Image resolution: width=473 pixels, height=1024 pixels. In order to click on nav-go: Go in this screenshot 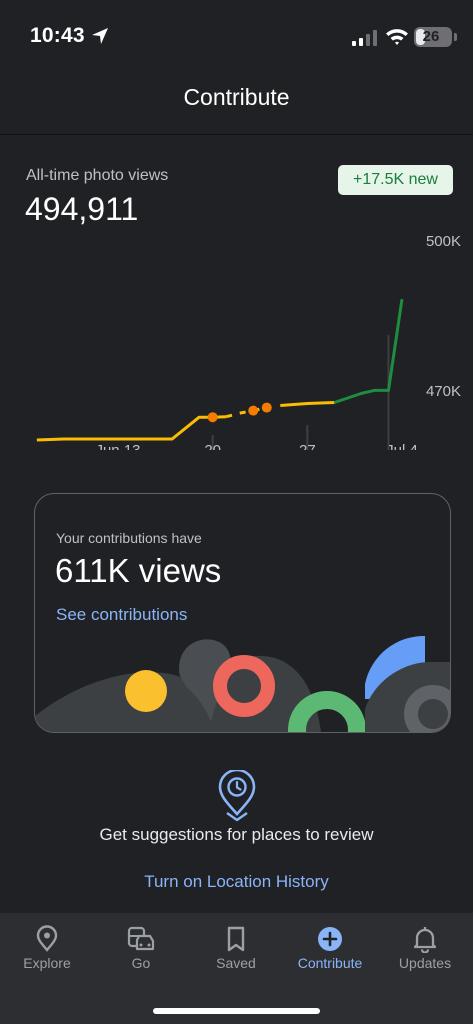, I will do `click(141, 948)`.